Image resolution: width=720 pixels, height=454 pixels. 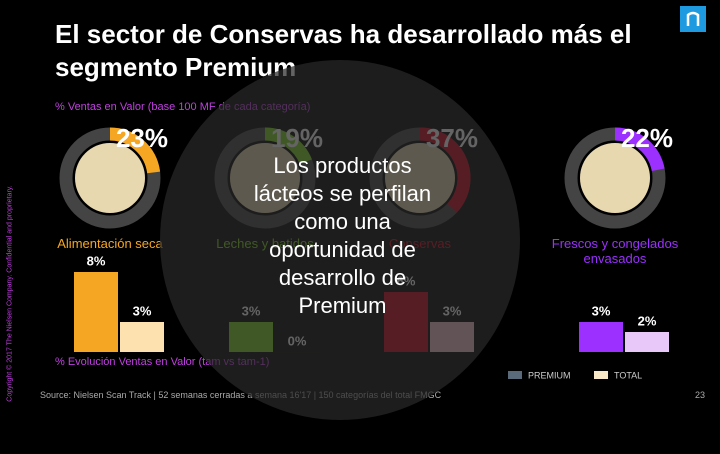 What do you see at coordinates (700, 395) in the screenshot?
I see `page-number: 23` at bounding box center [700, 395].